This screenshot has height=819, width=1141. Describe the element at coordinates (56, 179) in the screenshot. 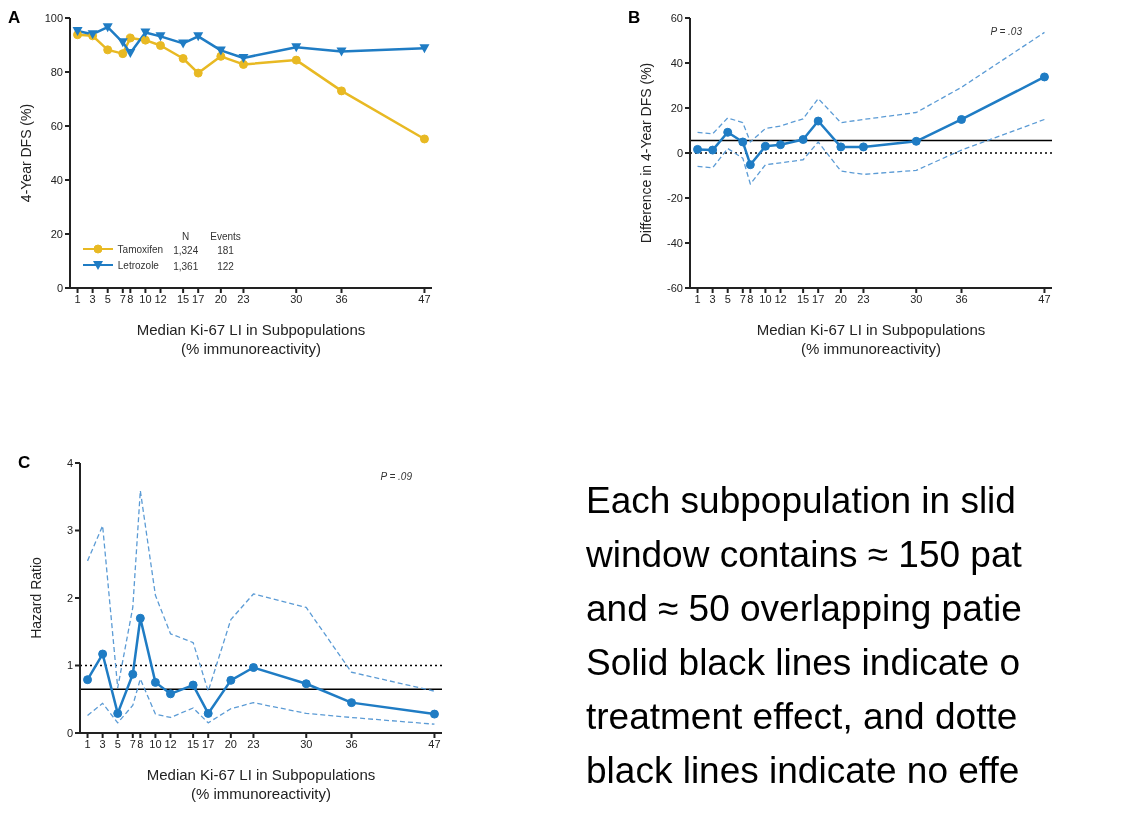

I see `y-tick-label: 40` at that location.